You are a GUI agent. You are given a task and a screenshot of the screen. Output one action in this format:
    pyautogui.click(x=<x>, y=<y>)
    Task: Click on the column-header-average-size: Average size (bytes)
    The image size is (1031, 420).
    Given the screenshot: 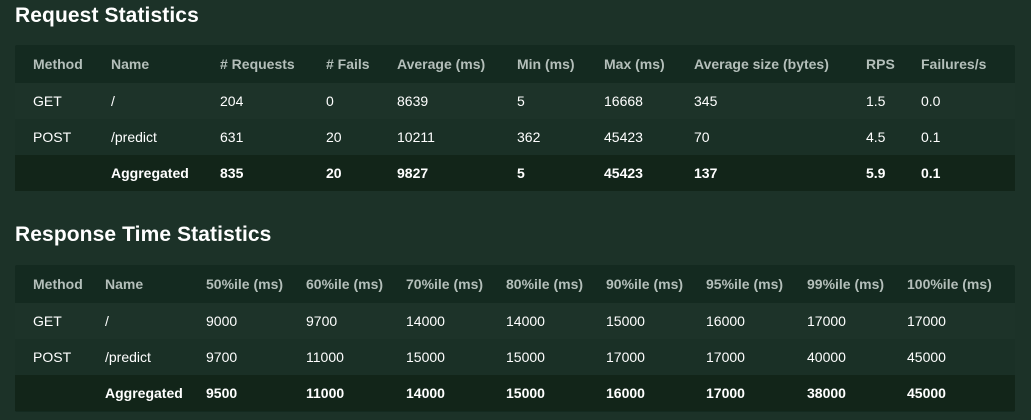 What is the action you would take?
    pyautogui.click(x=761, y=64)
    